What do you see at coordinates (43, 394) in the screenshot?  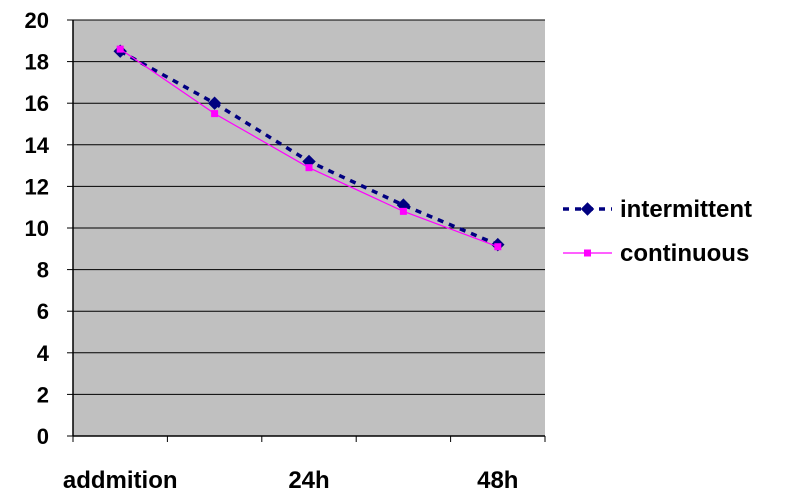 I see `y-tick-label: 2` at bounding box center [43, 394].